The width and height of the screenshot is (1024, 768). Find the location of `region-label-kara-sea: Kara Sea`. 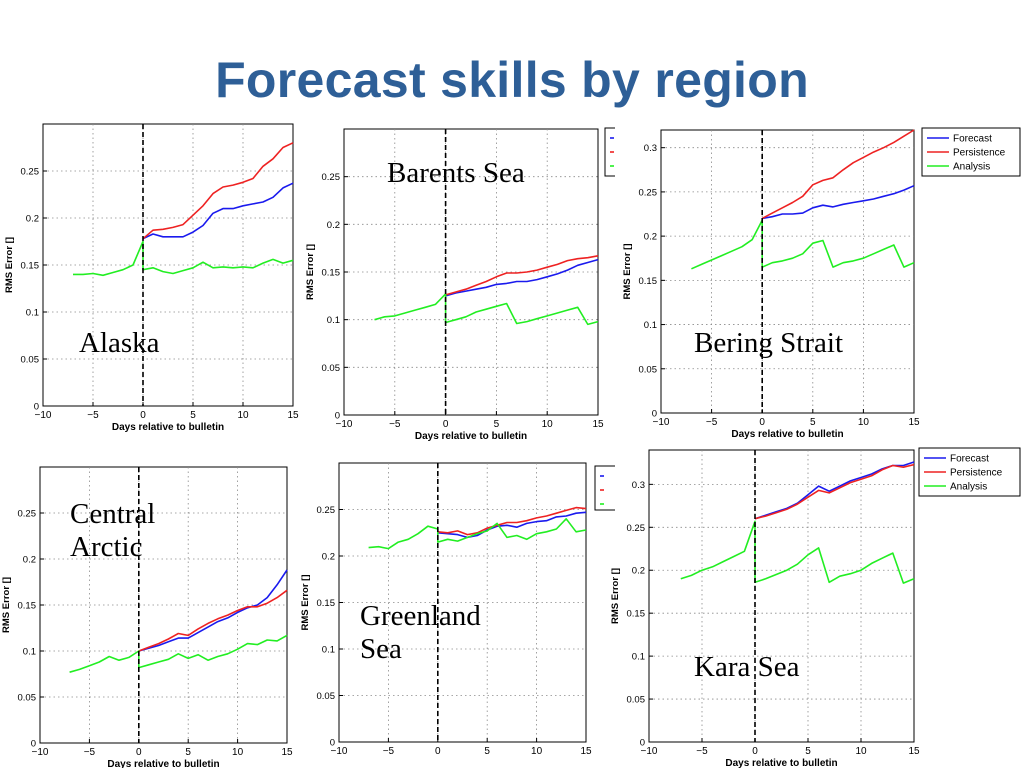

region-label-kara-sea: Kara Sea is located at coordinates (746, 667).